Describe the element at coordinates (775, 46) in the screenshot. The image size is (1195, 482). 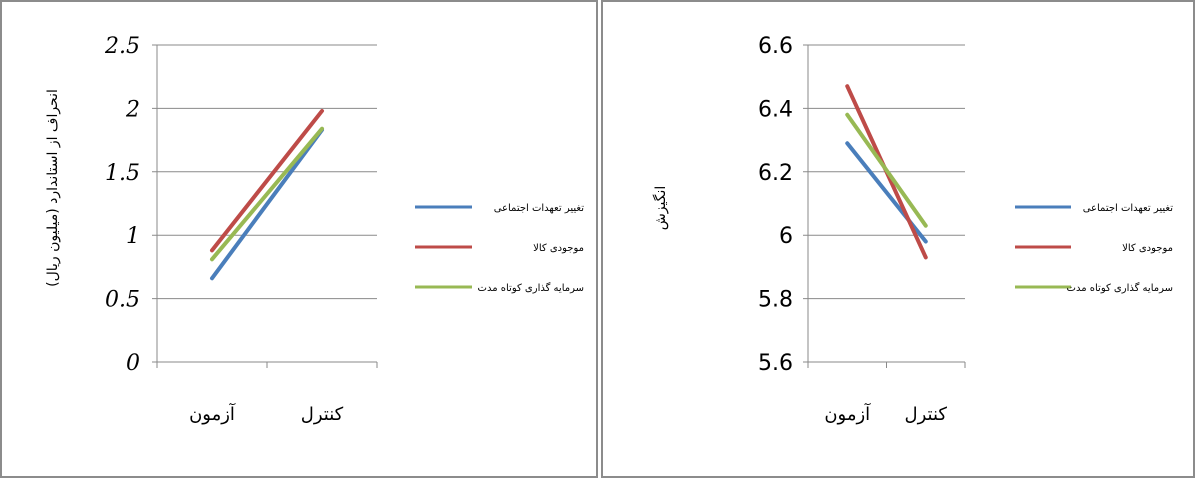
I see `y-tick-label: 6.6` at that location.